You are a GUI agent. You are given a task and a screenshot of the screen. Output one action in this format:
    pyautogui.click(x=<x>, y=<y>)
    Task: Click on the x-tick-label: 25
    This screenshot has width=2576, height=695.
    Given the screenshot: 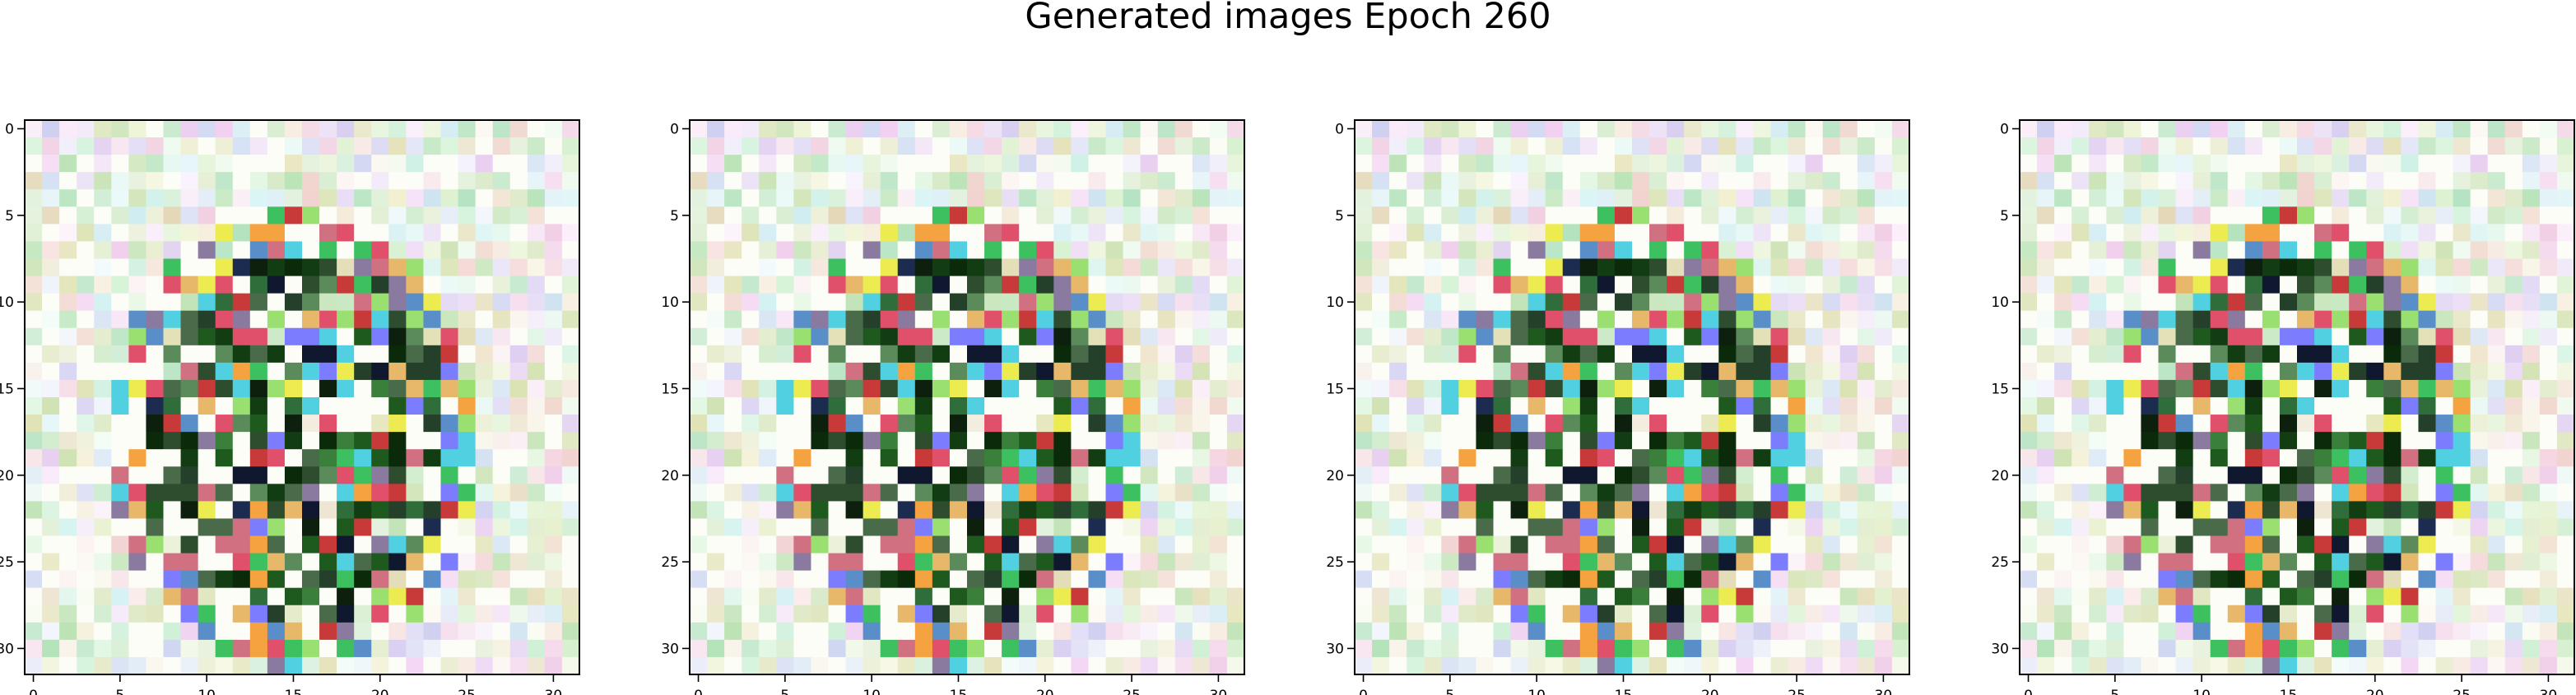 What is the action you would take?
    pyautogui.click(x=1797, y=691)
    